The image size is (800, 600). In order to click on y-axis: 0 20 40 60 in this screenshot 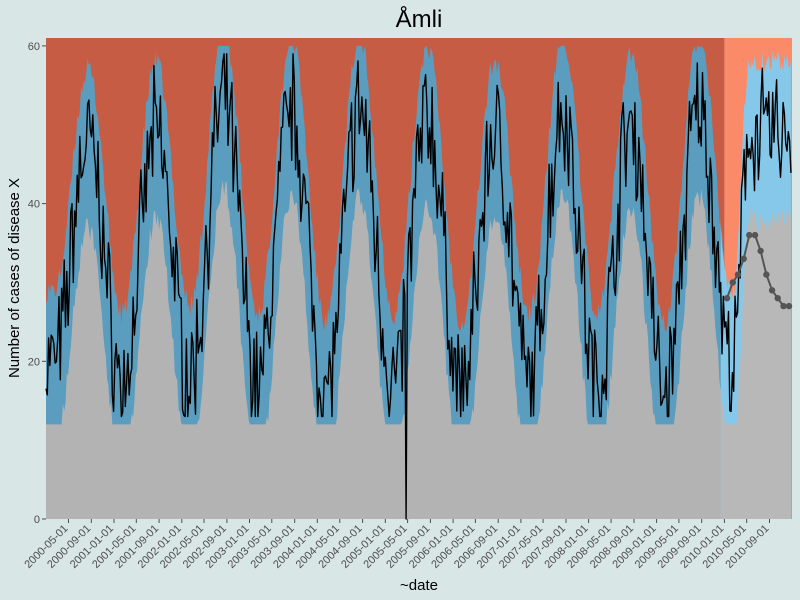, I will do `click(37, 283)`.